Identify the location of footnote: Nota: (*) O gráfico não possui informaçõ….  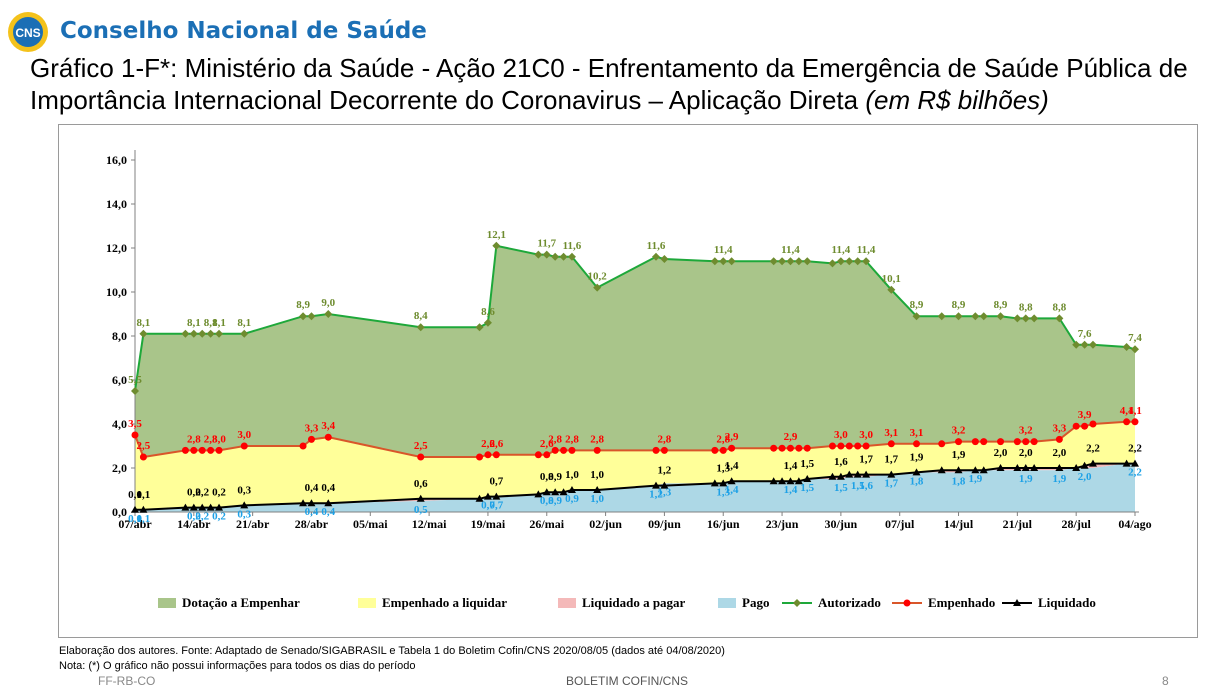
(237, 666).